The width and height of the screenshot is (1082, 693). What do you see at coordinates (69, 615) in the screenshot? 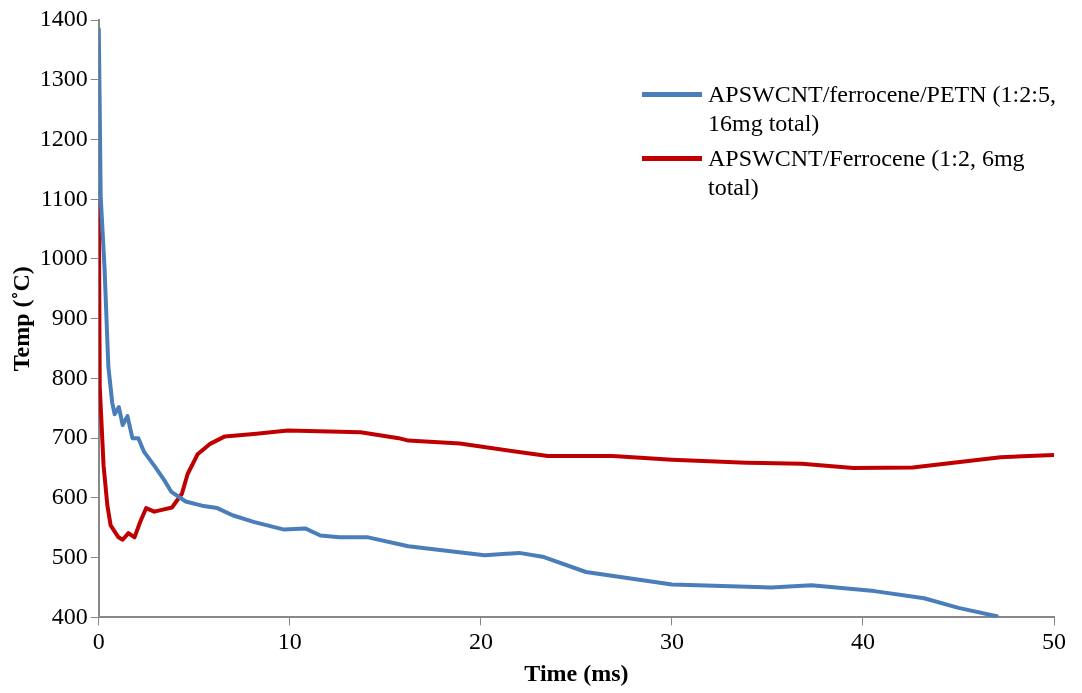
I see `y-tick-label: 400` at bounding box center [69, 615].